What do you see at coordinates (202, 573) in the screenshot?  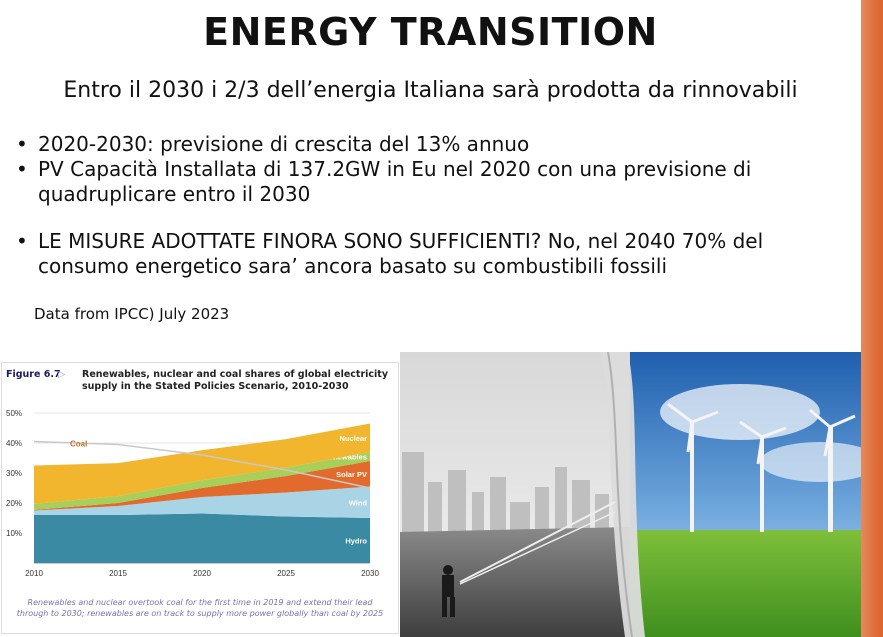 I see `x-tick-label: 2020` at bounding box center [202, 573].